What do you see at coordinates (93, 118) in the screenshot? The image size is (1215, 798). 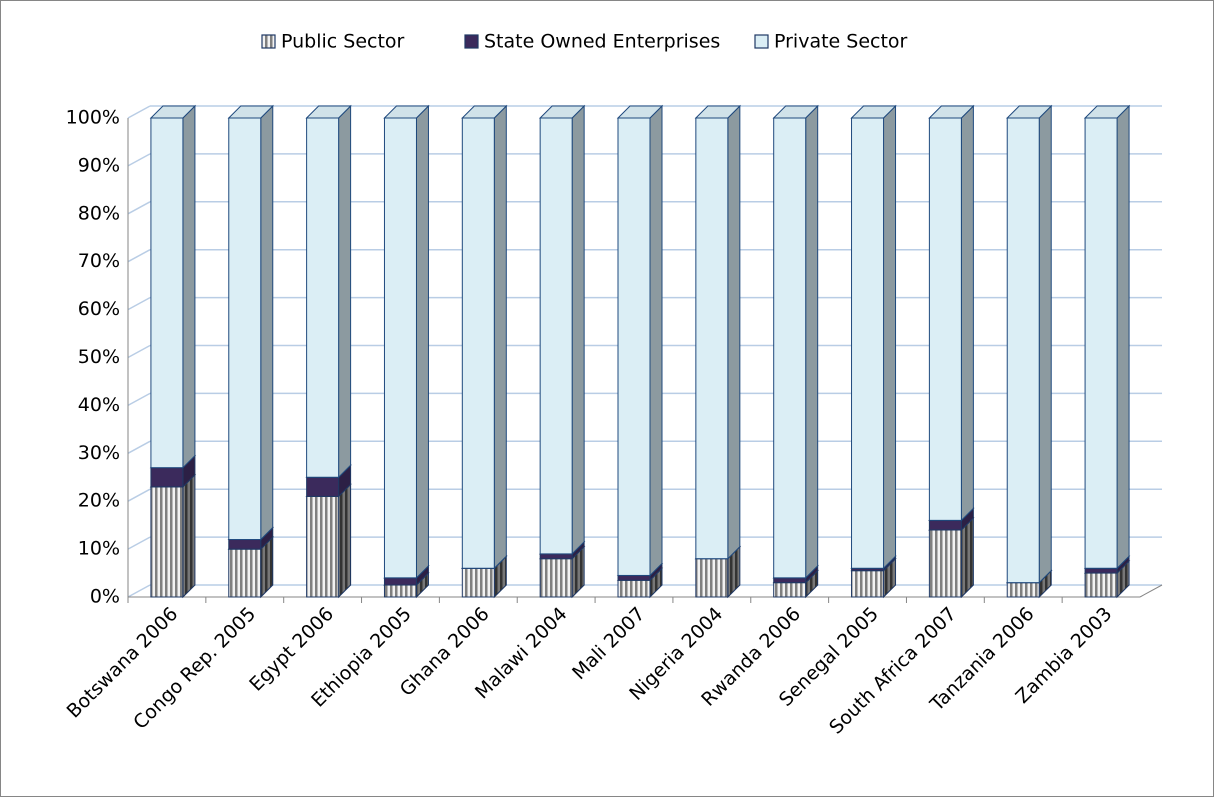 I see `y-tick-label: 100%` at bounding box center [93, 118].